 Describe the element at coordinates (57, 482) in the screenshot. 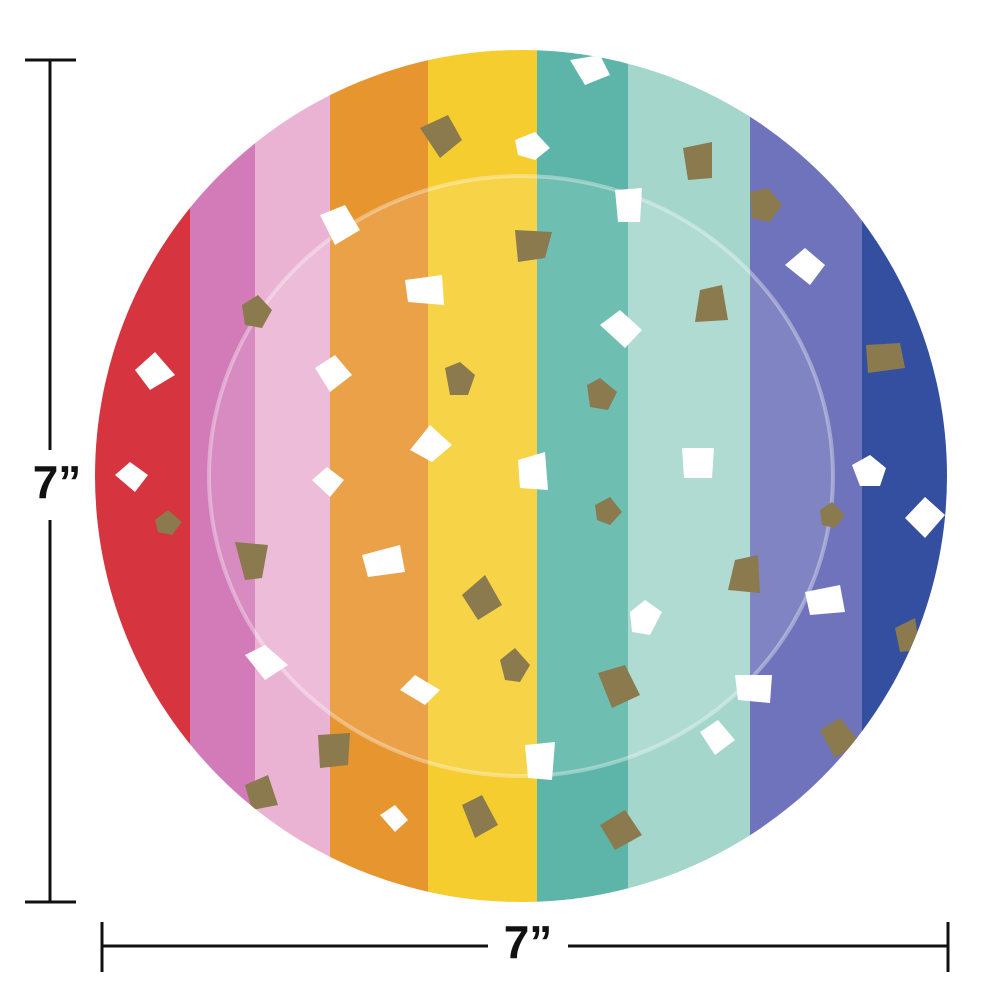

I see `height-label: 7”` at that location.